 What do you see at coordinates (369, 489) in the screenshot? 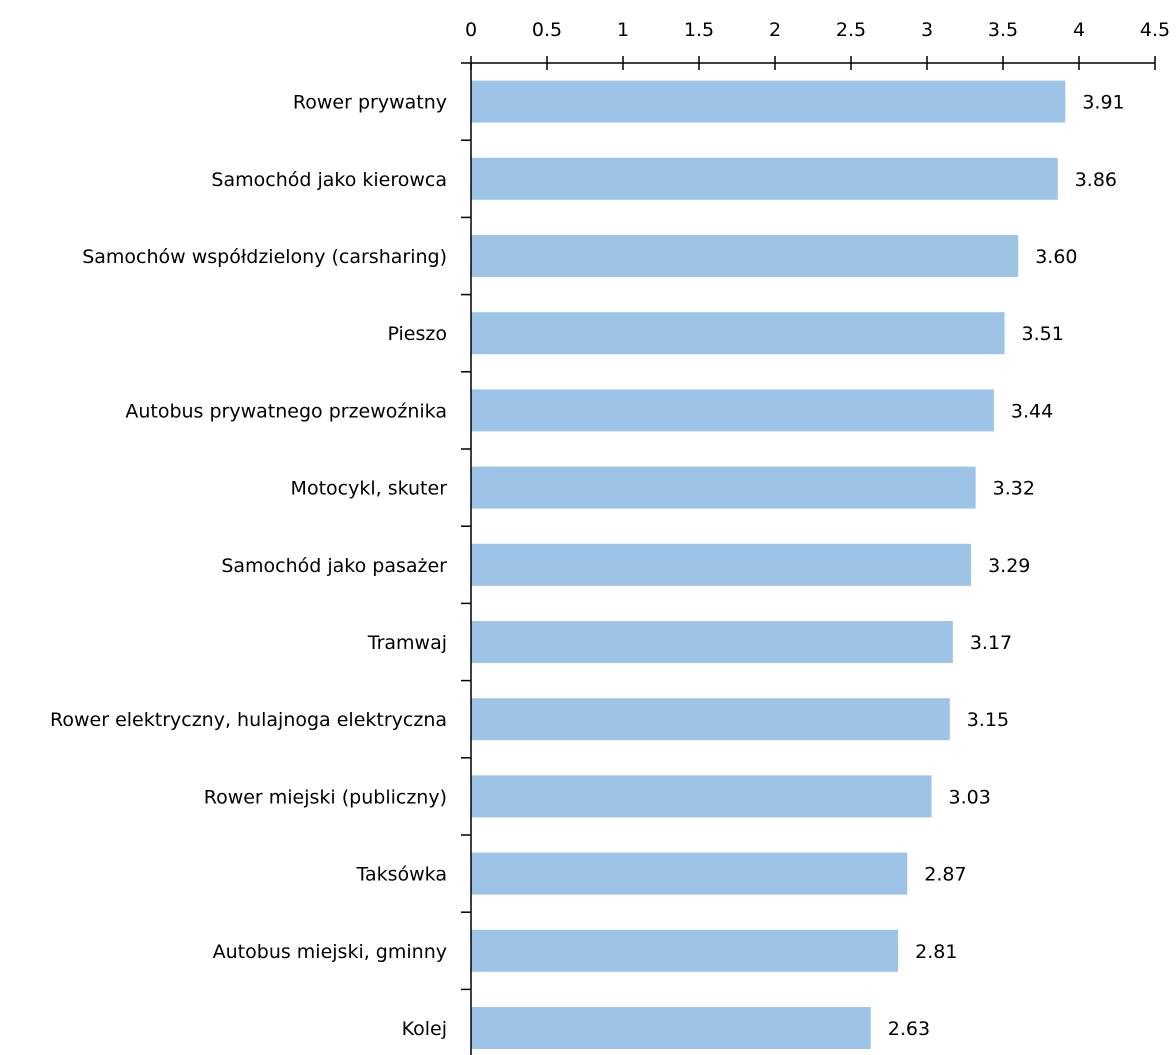
I see `category-label: Motocykl, skuter` at bounding box center [369, 489].